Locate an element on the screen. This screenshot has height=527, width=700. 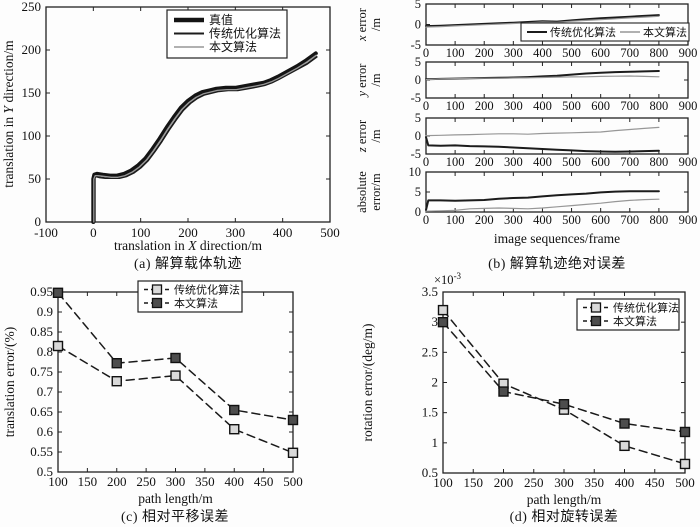
y-tick-label: 0.85 is located at coordinates (41, 331).